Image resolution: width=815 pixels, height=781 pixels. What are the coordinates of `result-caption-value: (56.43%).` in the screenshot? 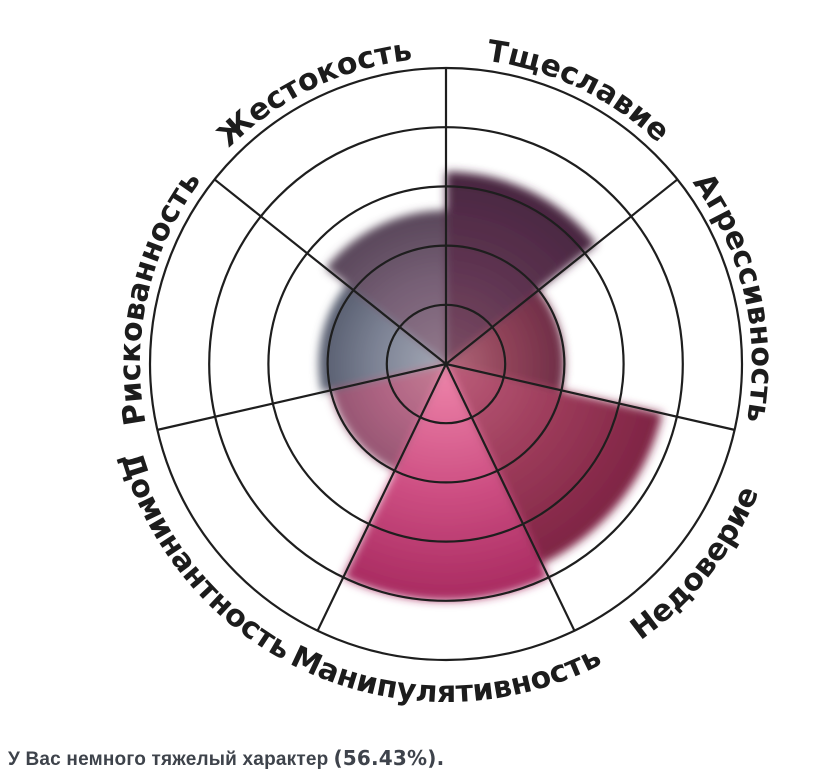 It's located at (389, 758).